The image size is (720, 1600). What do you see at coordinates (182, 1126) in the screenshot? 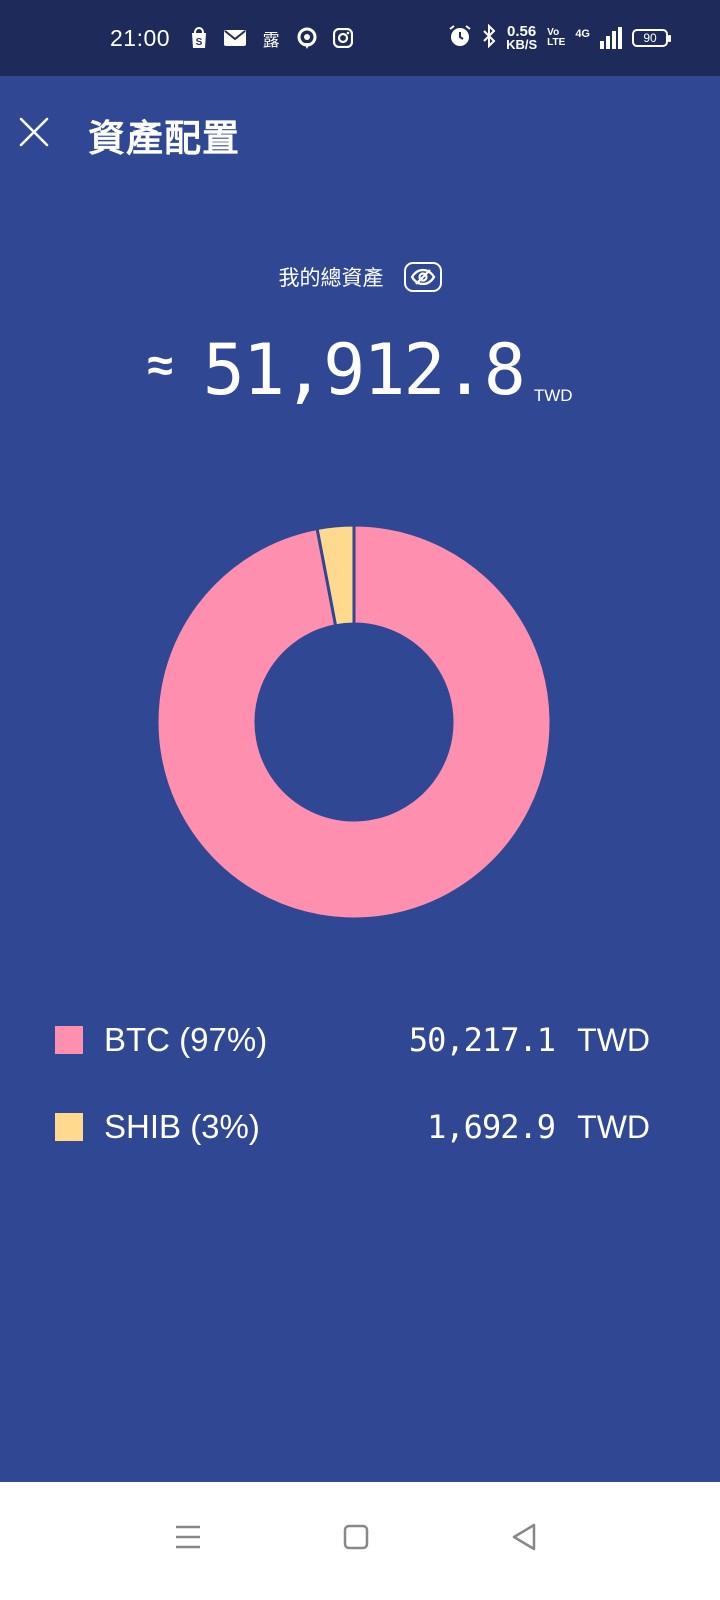
I see `legend-label-shib: SHIB (3%)` at bounding box center [182, 1126].